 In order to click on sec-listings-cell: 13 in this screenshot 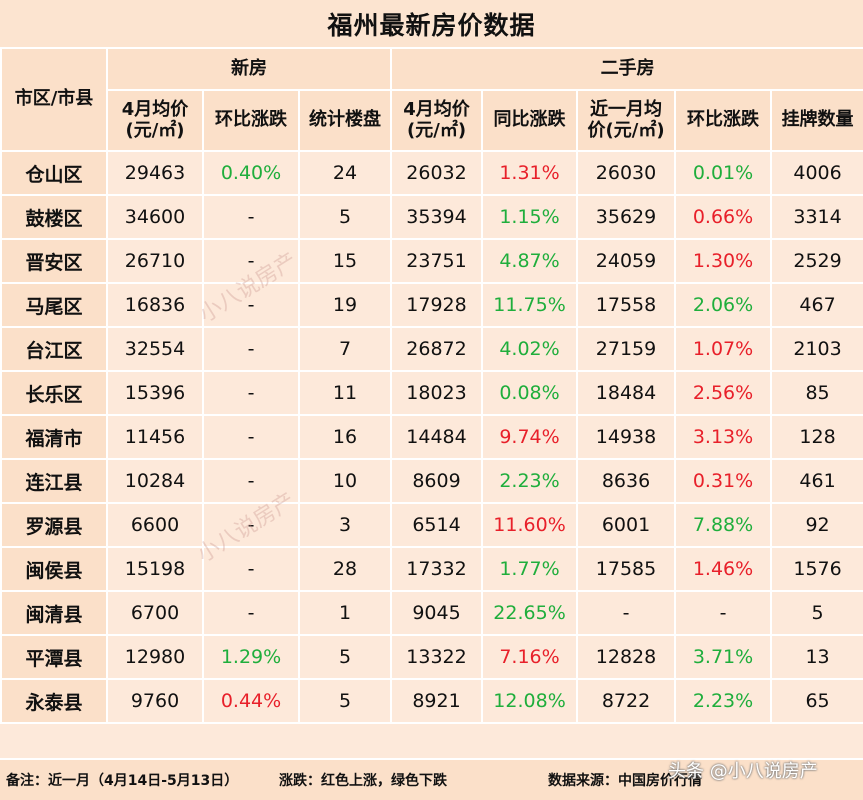, I will do `click(816, 657)`.